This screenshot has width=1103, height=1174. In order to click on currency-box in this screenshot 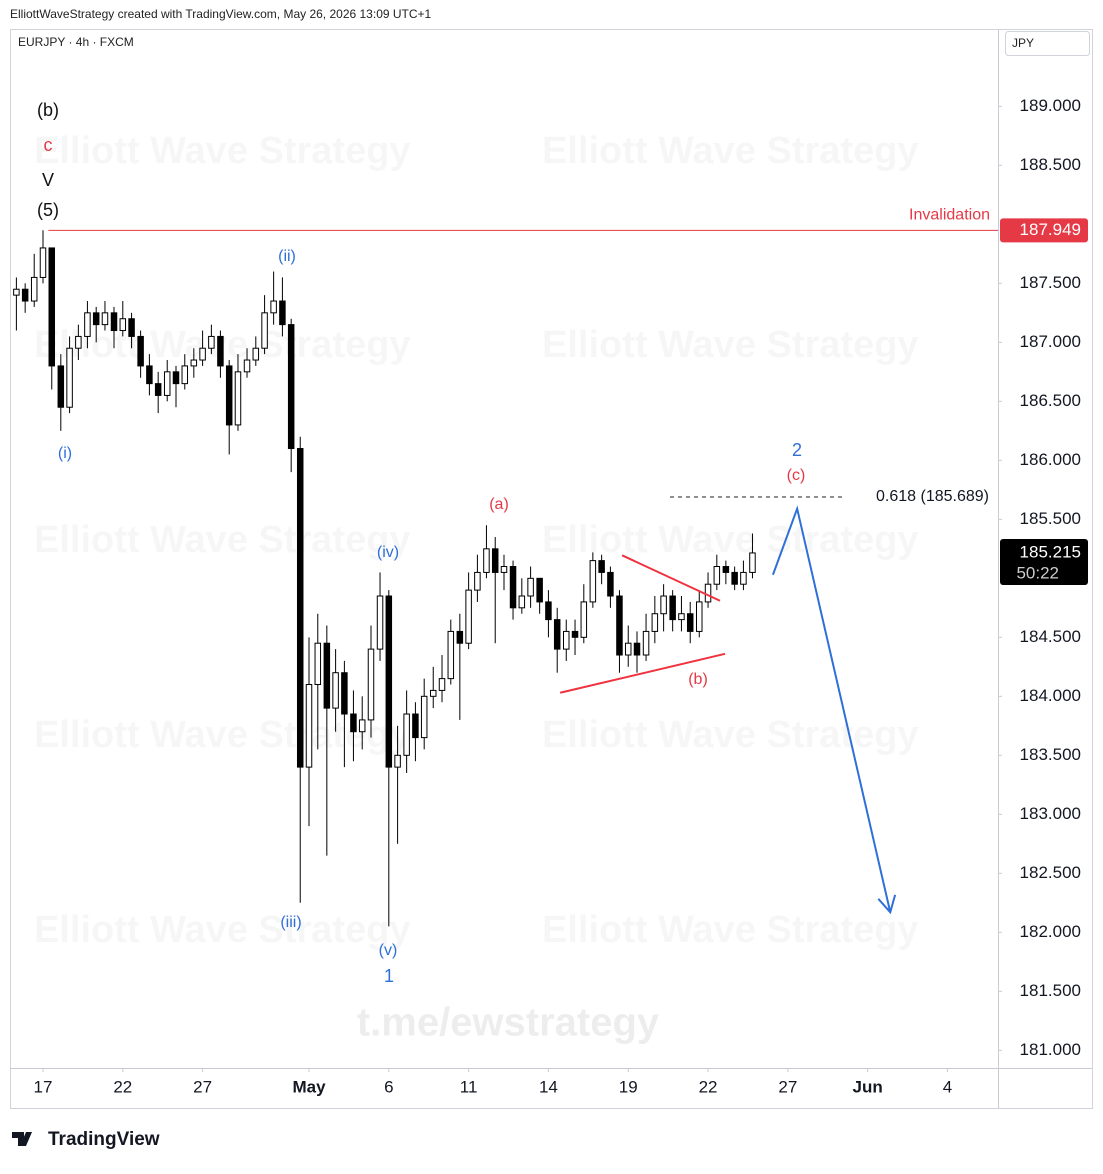, I will do `click(1047, 43)`.